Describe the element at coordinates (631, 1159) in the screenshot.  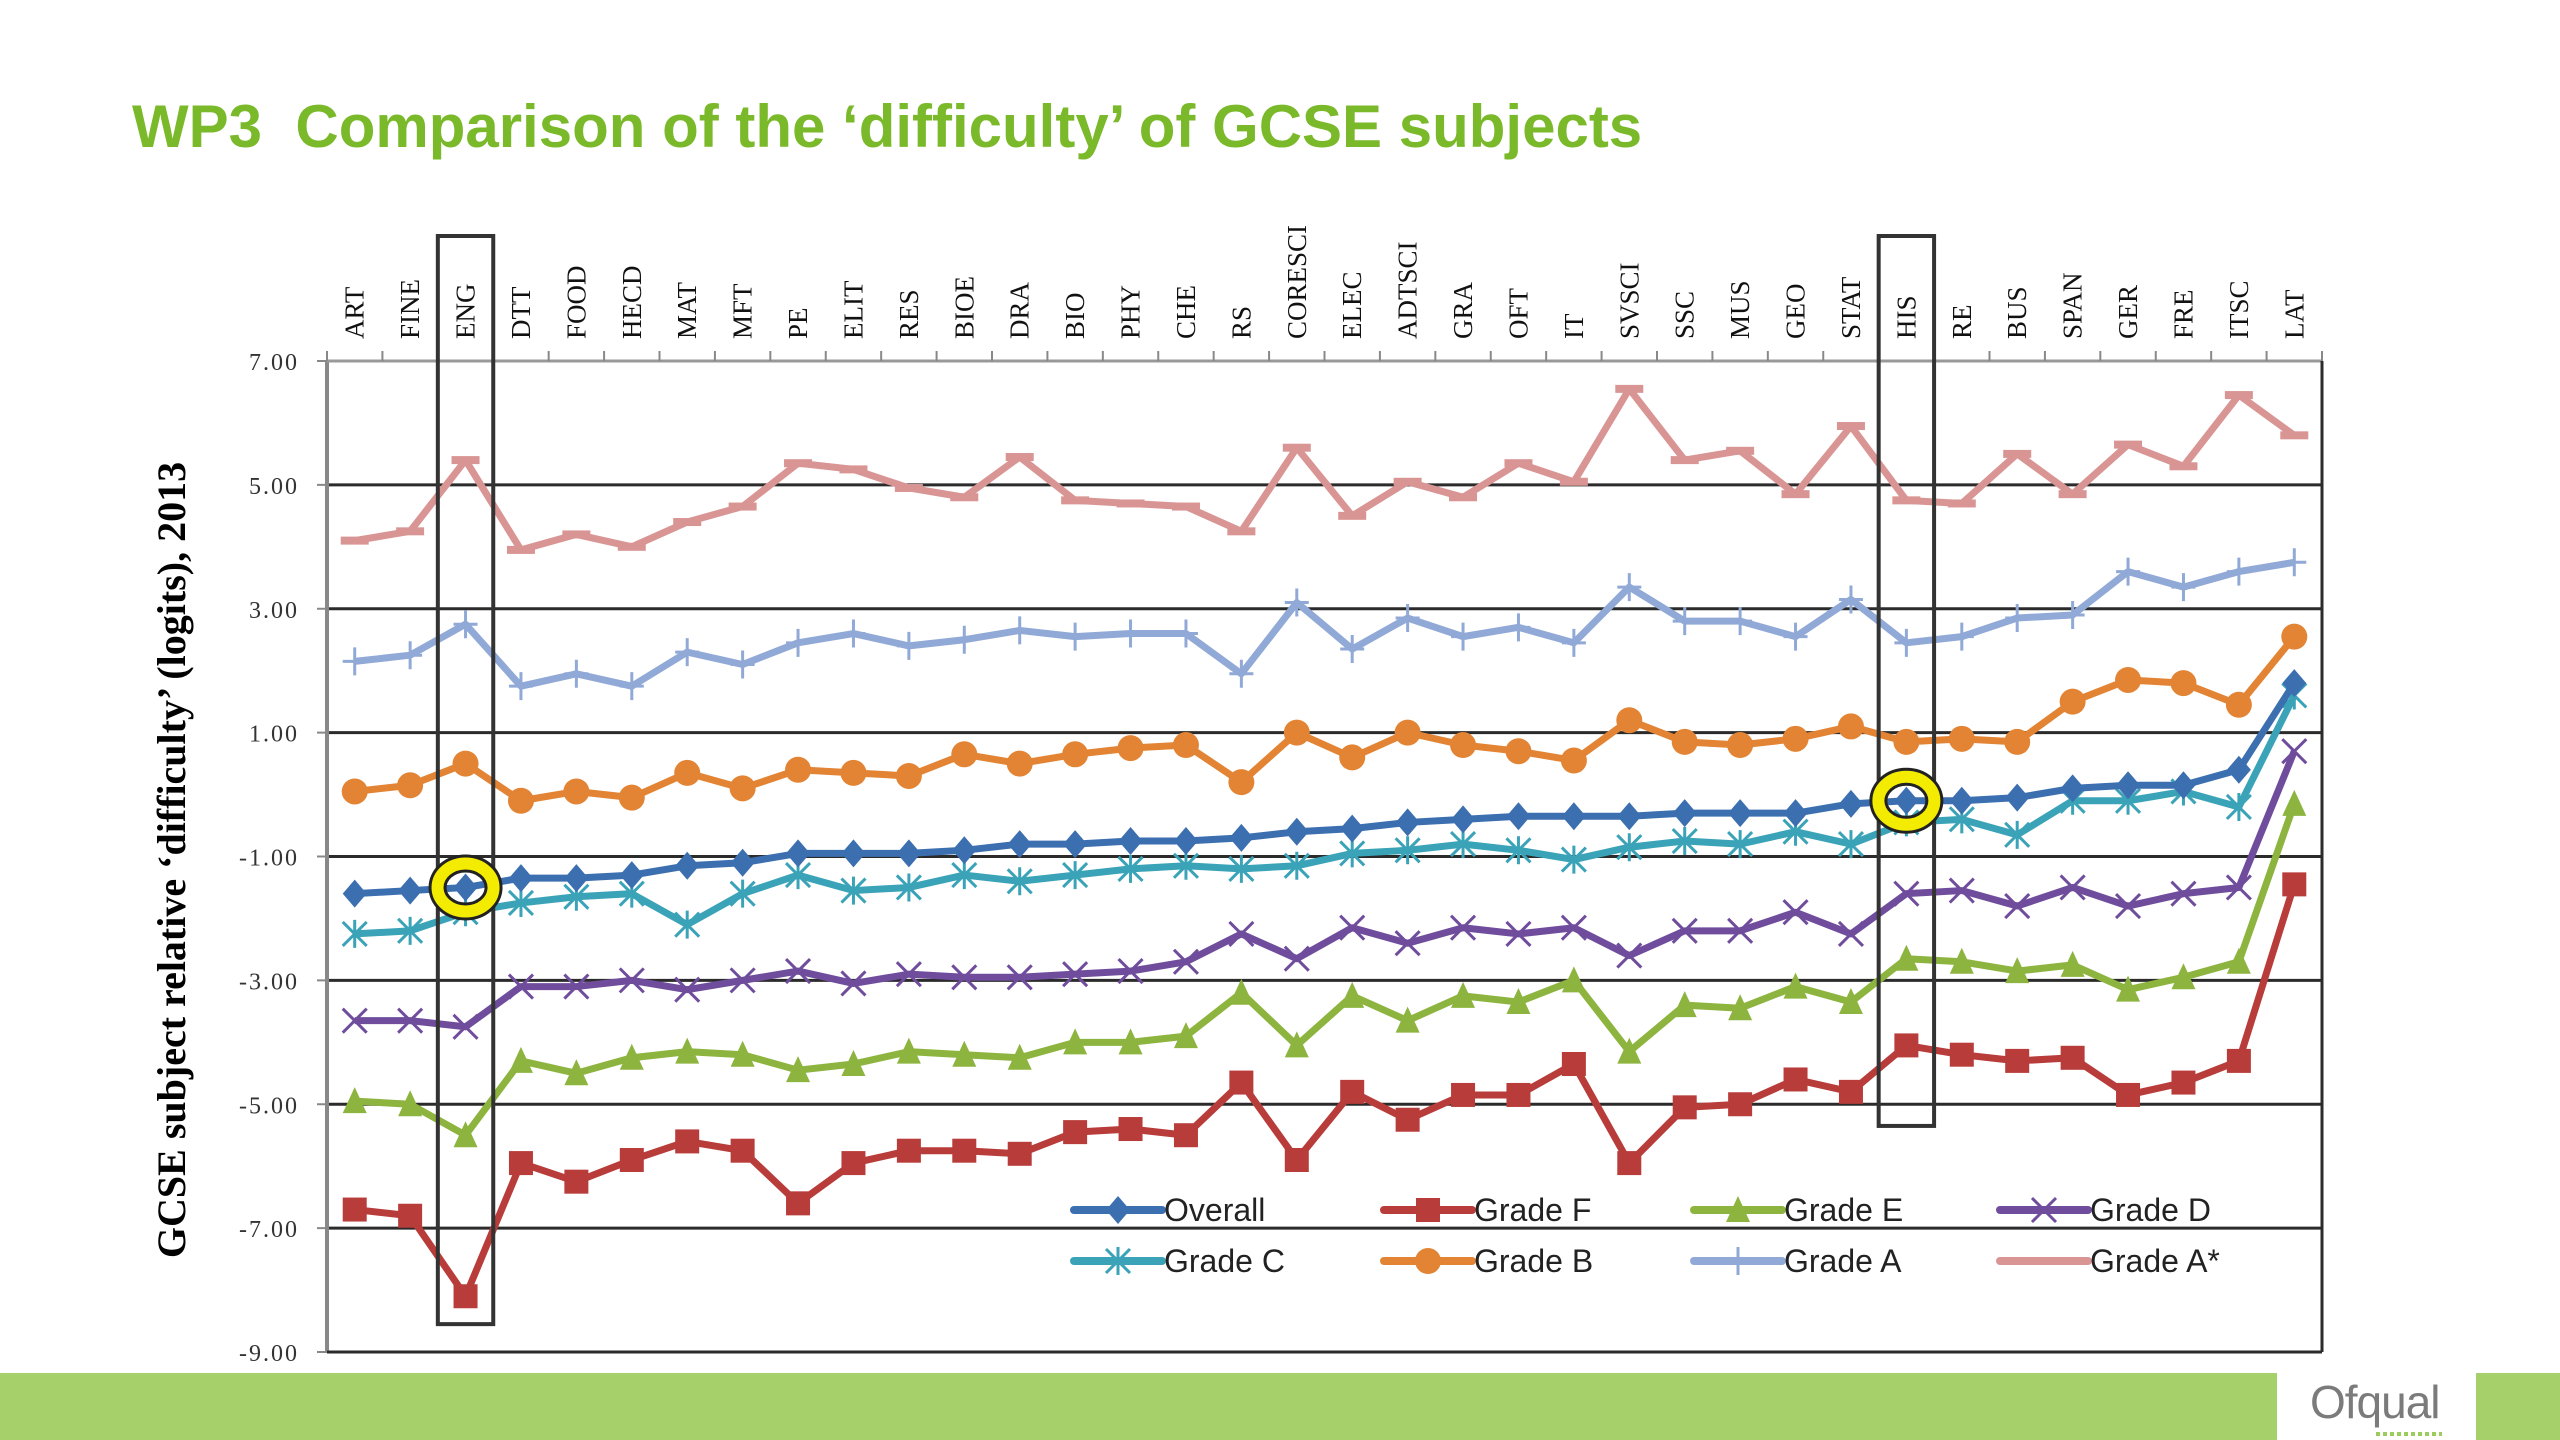
I see `data-point-grade-f-hecd` at that location.